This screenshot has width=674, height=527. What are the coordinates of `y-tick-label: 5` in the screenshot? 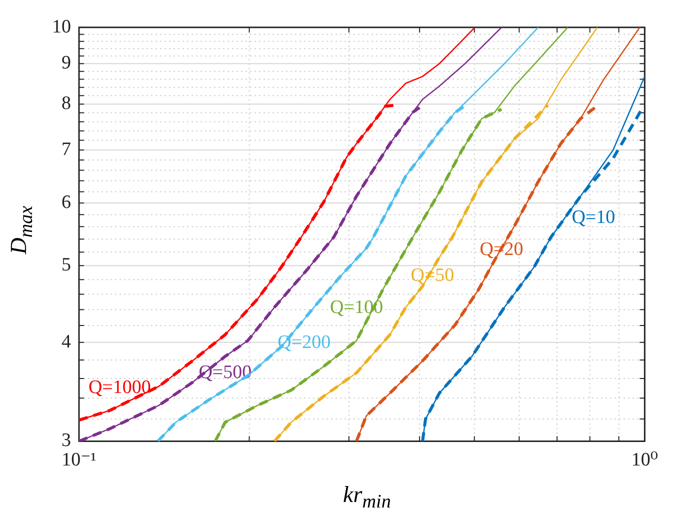 It's located at (66, 265).